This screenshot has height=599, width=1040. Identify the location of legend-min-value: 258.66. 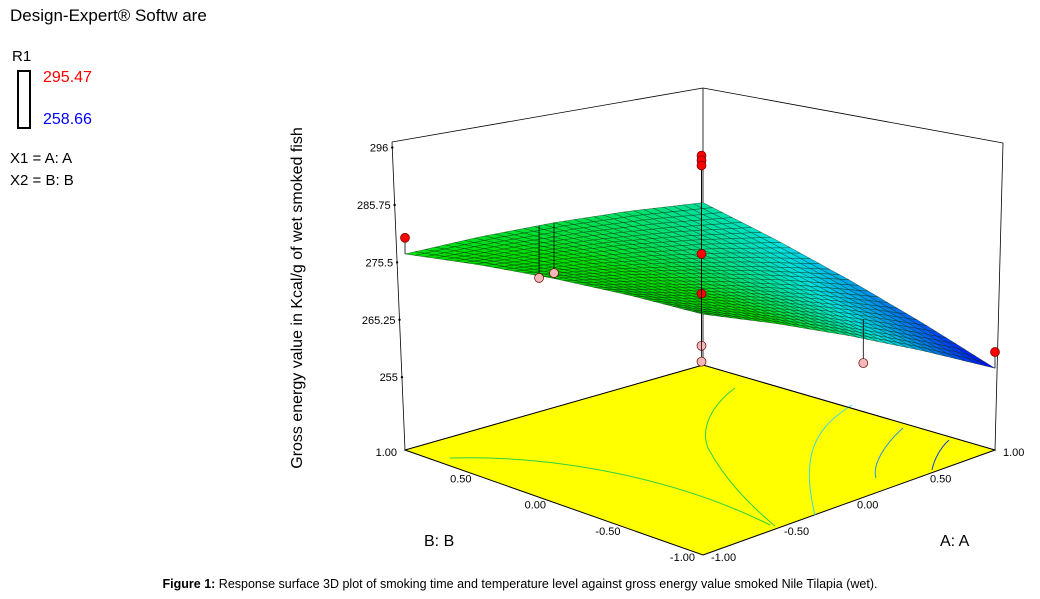
(67, 119).